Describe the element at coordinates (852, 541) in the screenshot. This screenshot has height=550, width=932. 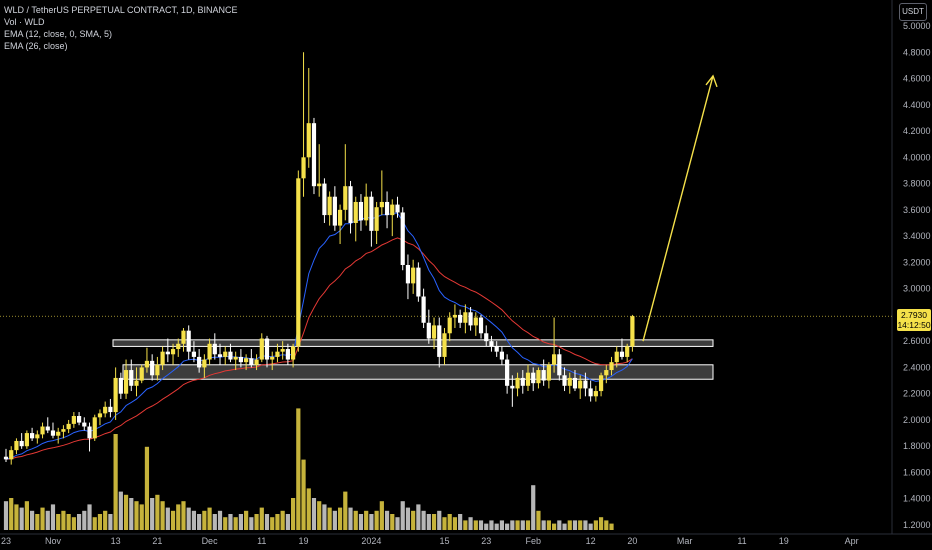
I see `x-tick-label: Apr` at that location.